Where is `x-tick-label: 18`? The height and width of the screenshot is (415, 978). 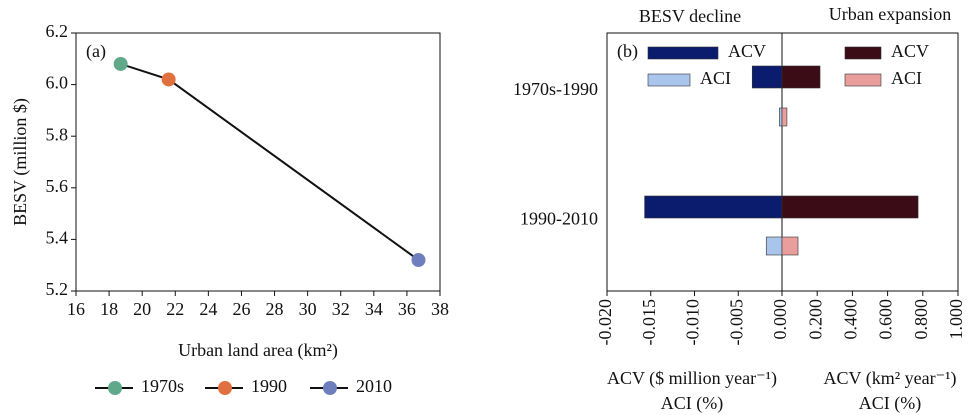 x-tick-label: 18 is located at coordinates (109, 309).